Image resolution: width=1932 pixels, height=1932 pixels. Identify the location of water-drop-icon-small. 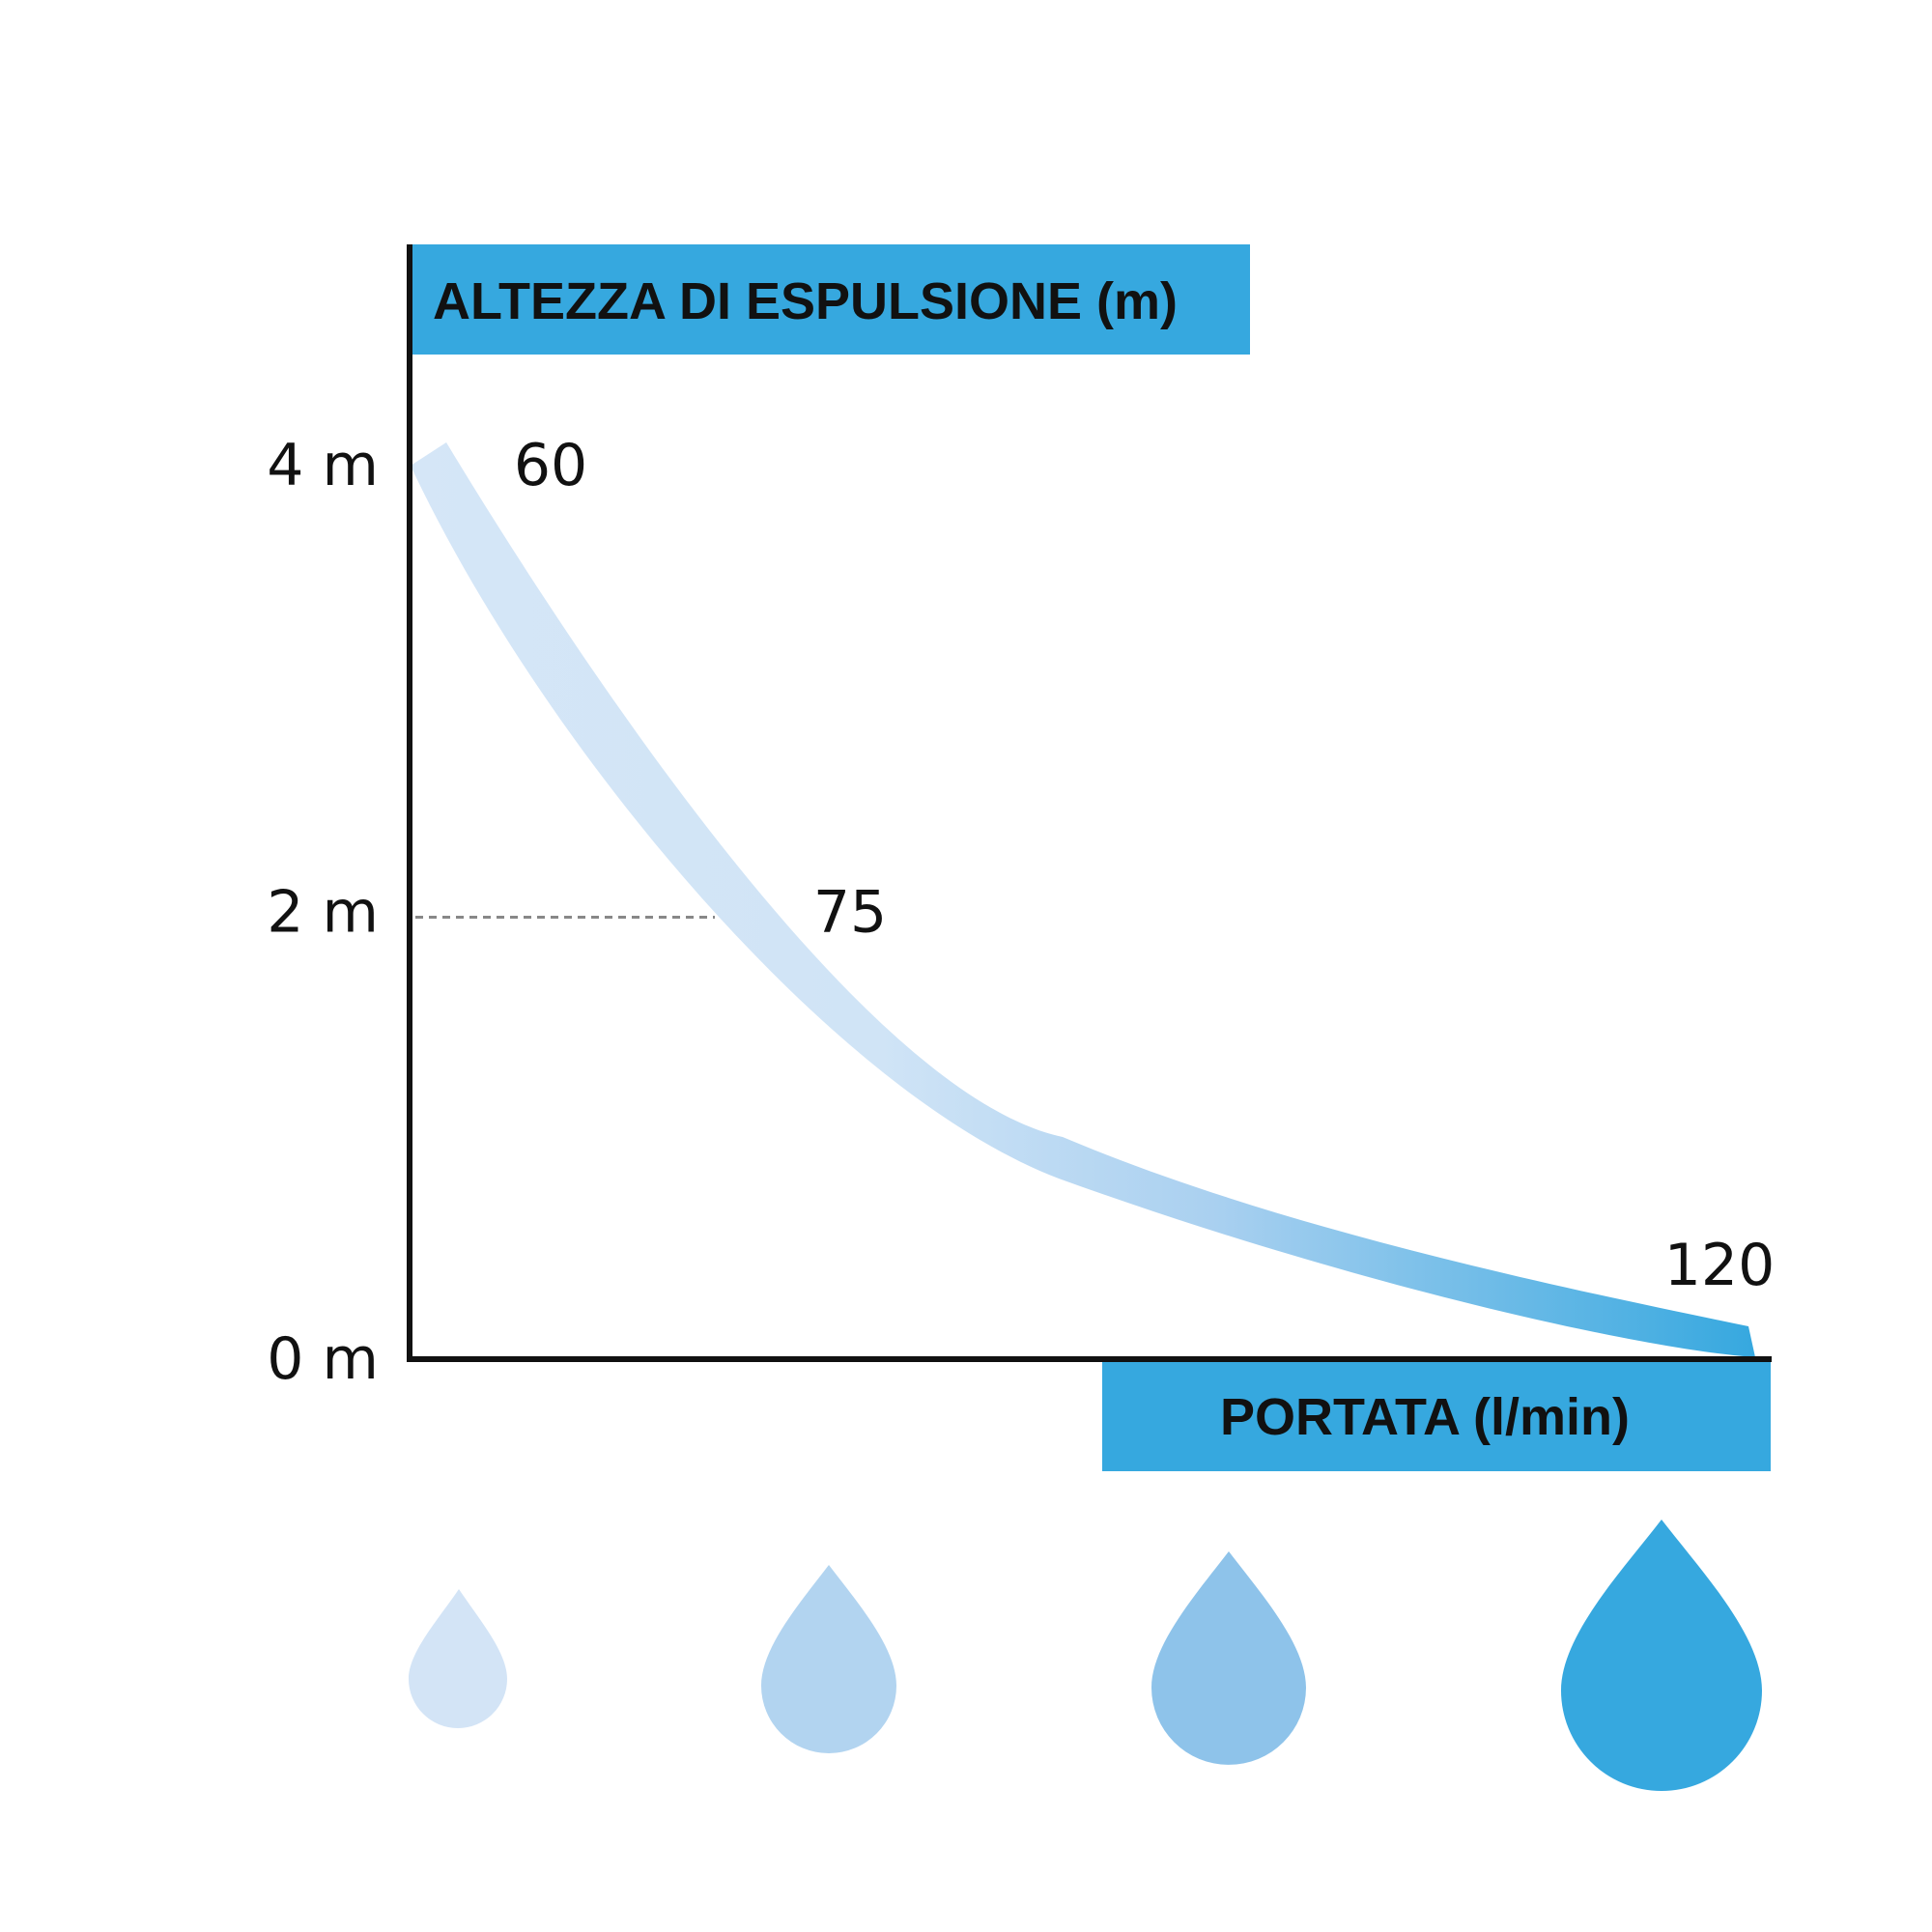
(458, 1658).